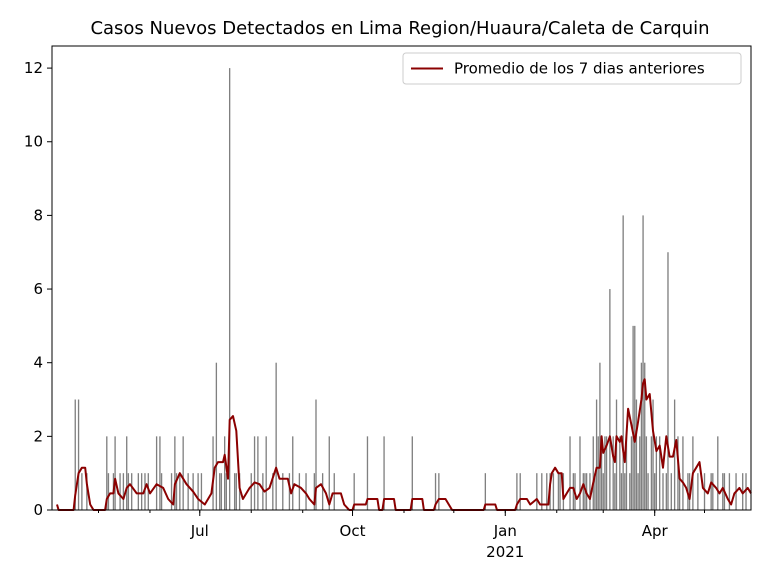 The height and width of the screenshot is (576, 768). I want to click on y-tick-label: 8, so click(38, 215).